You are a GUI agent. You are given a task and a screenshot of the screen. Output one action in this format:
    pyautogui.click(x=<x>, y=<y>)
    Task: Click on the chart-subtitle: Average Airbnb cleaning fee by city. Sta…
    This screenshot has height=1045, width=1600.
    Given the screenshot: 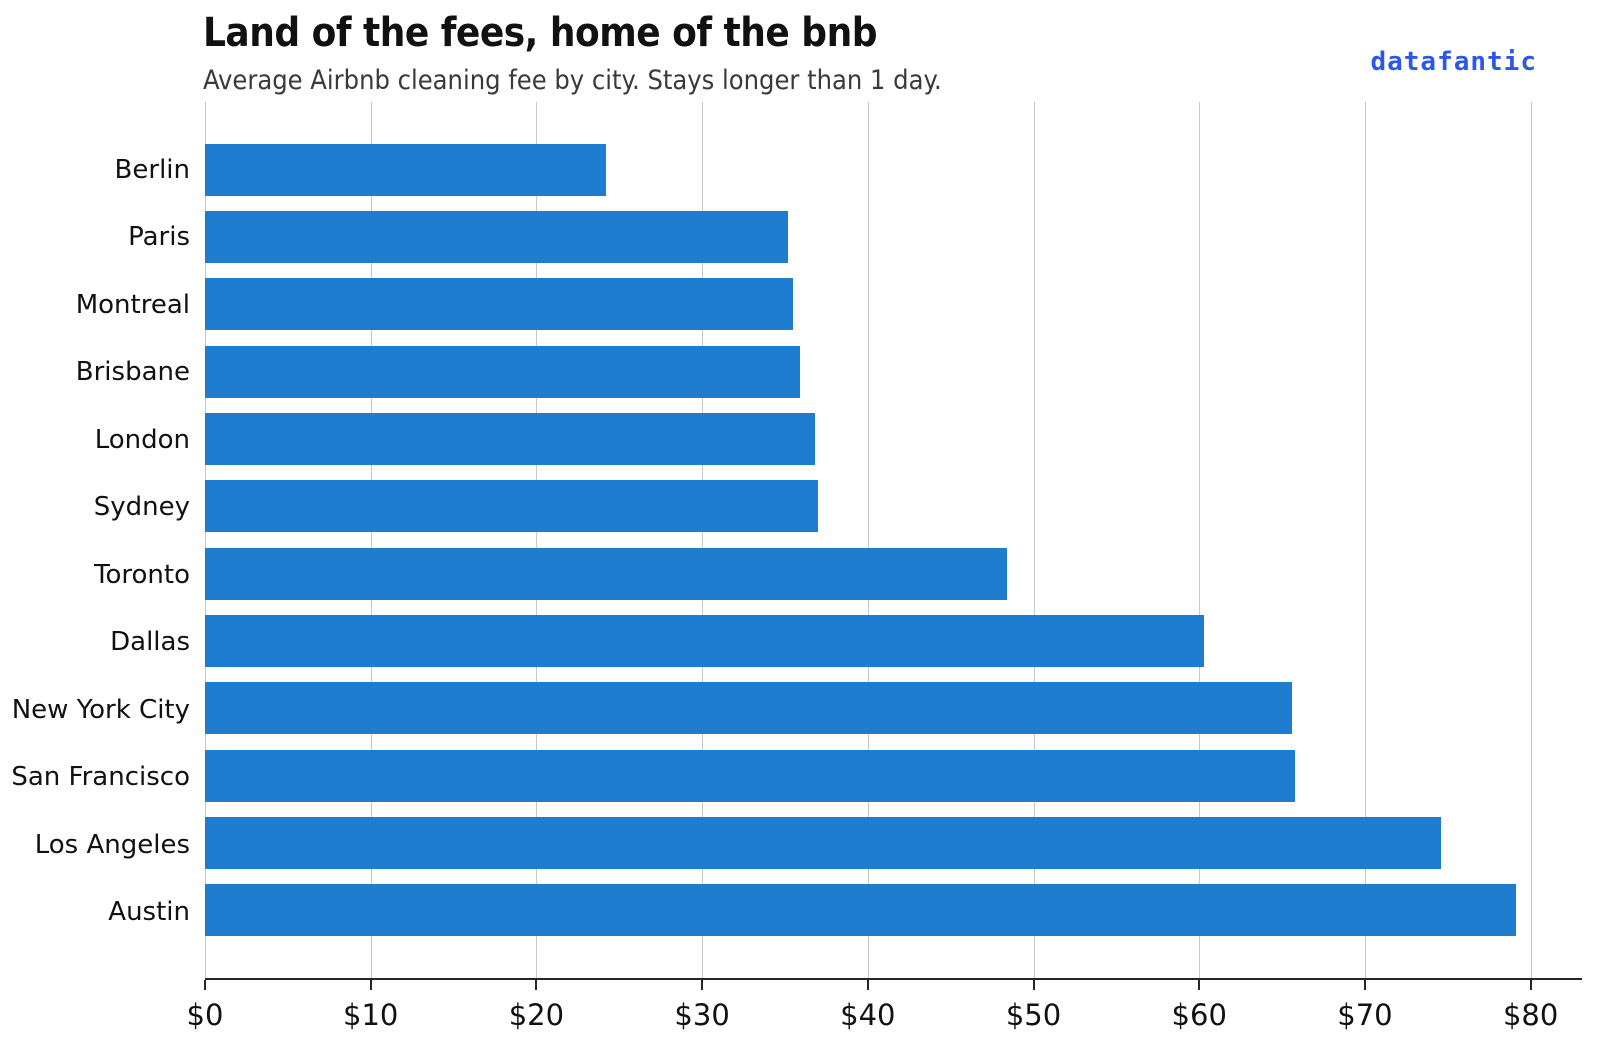 What is the action you would take?
    pyautogui.click(x=572, y=80)
    